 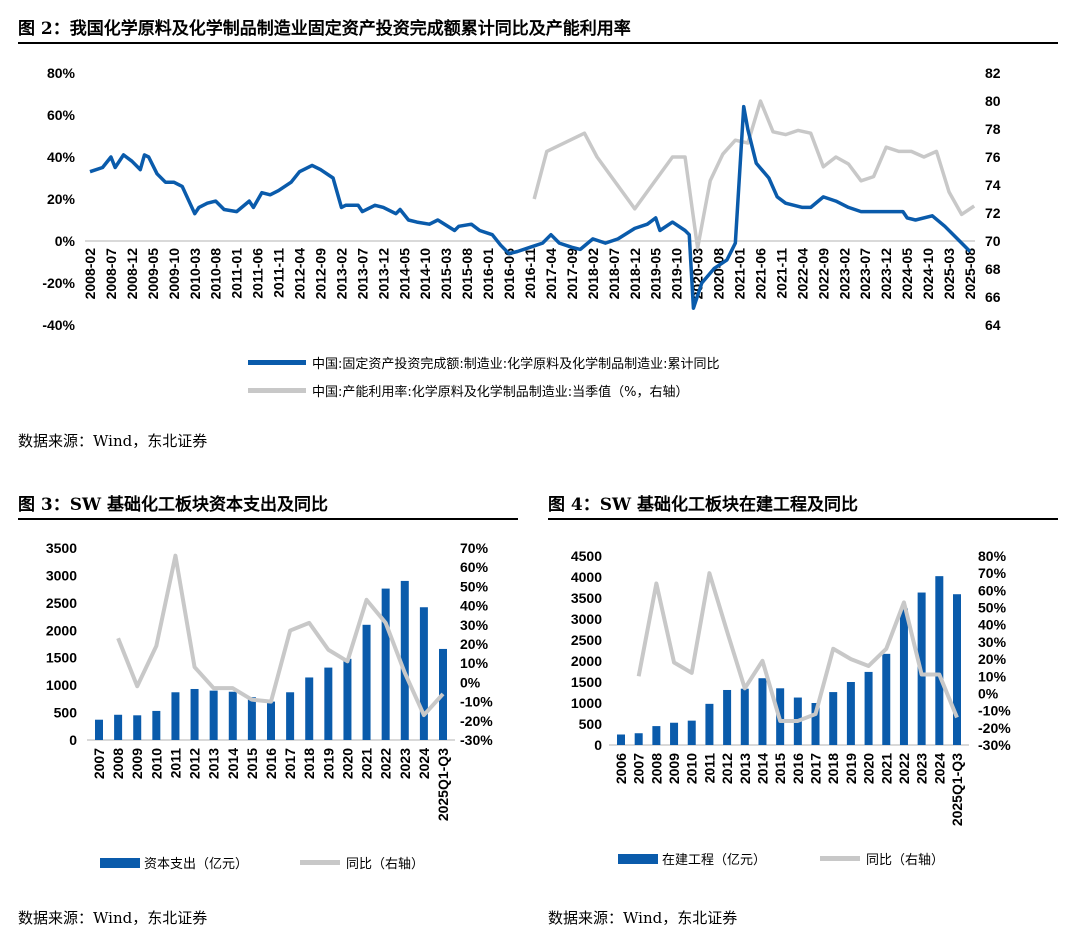 What do you see at coordinates (993, 129) in the screenshot?
I see `right-axis-tick: 78` at bounding box center [993, 129].